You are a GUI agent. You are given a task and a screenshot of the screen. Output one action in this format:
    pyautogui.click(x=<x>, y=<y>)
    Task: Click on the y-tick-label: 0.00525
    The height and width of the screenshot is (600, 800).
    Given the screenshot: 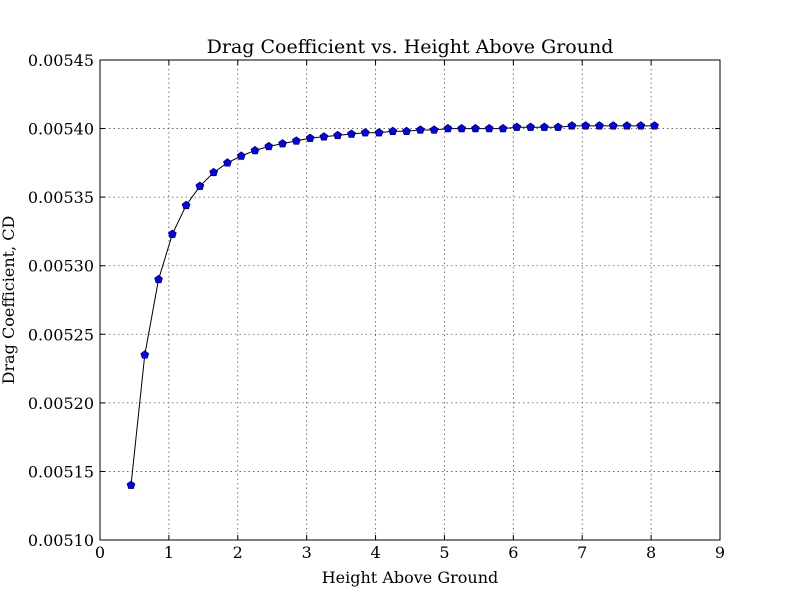 What is the action you would take?
    pyautogui.click(x=61, y=334)
    